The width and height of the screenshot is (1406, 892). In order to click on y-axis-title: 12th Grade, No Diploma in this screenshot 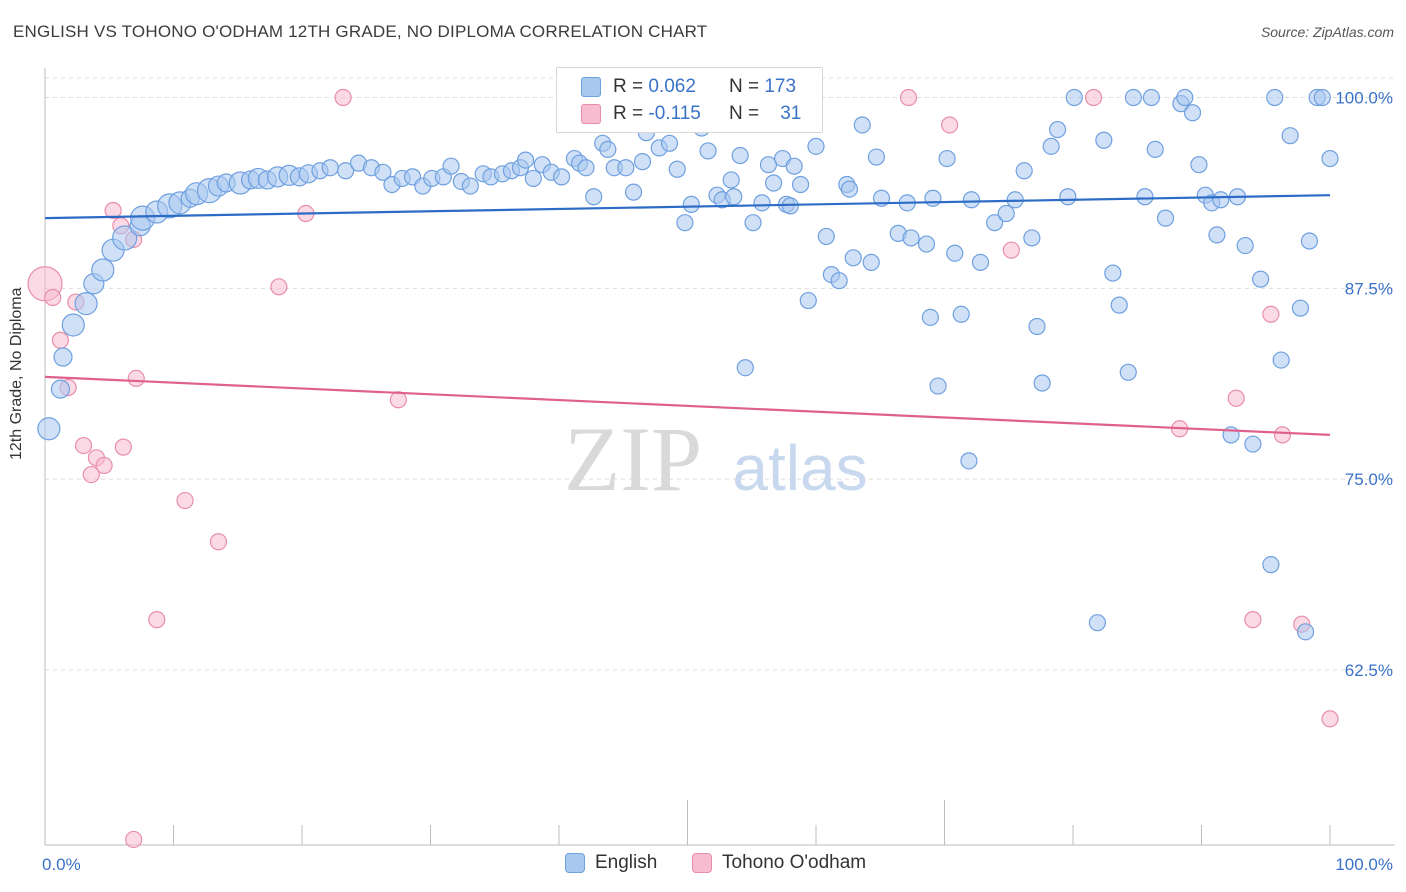, I will do `click(16, 373)`.